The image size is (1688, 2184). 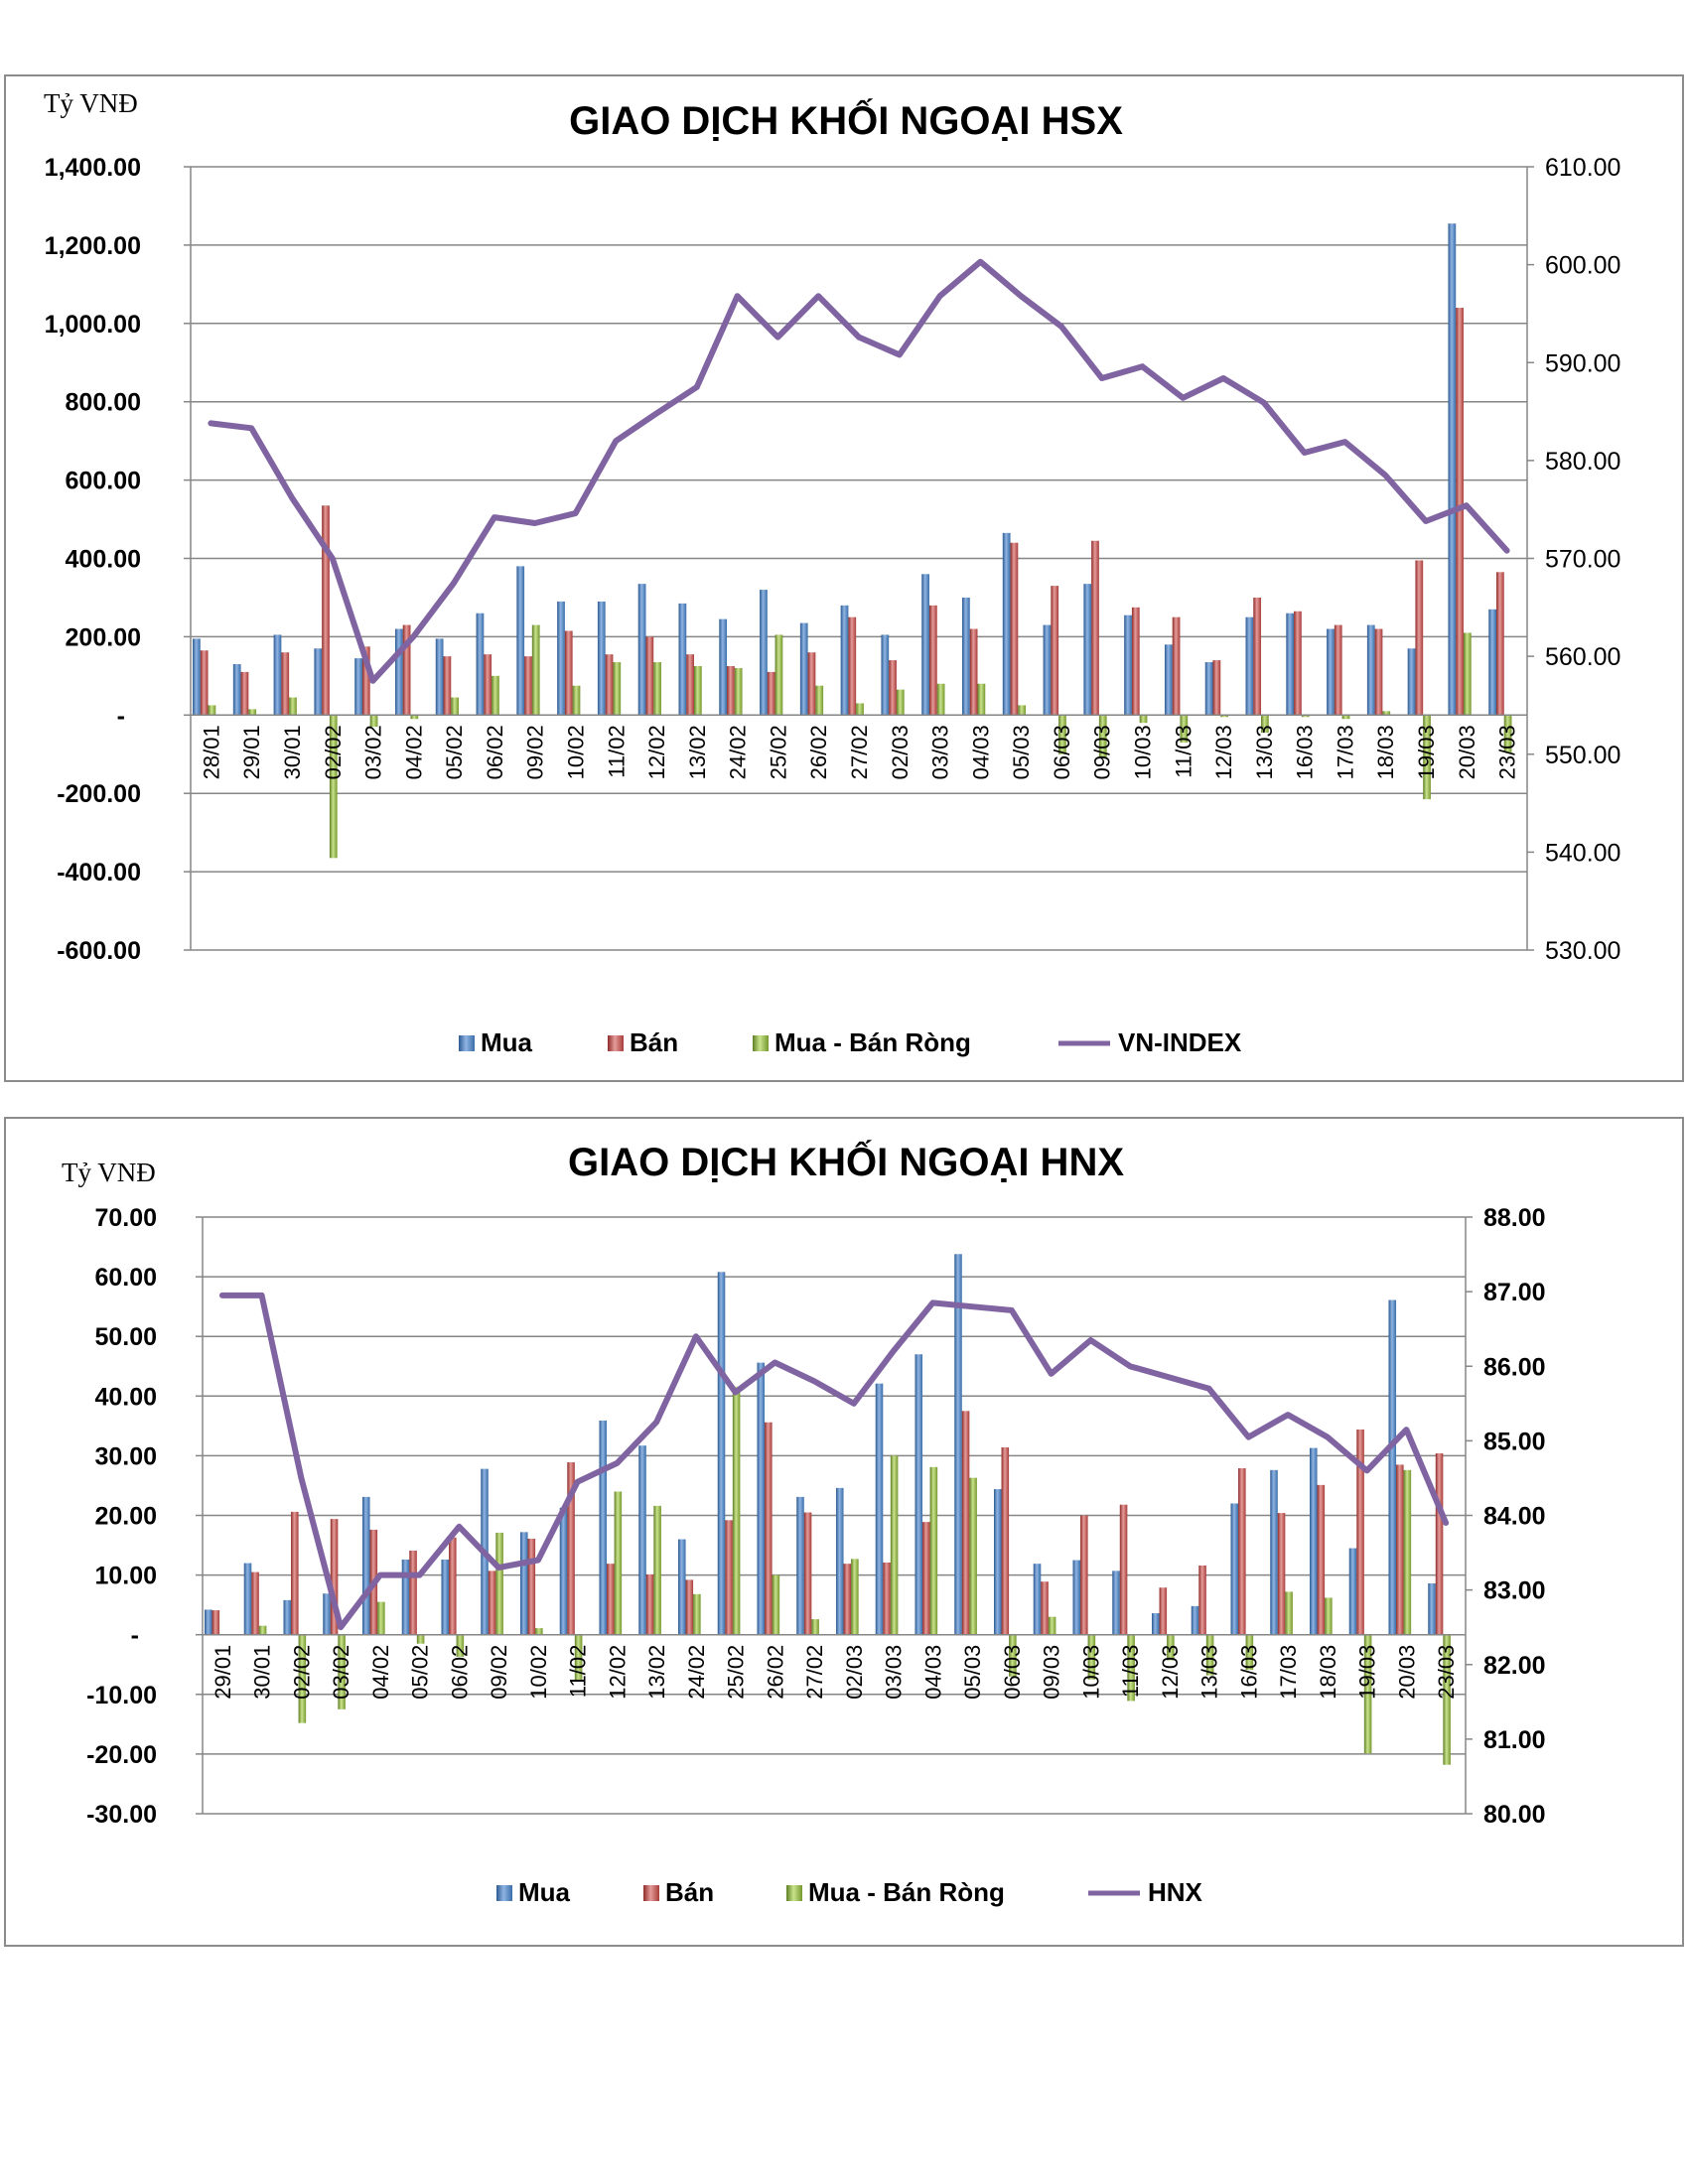 I want to click on y2-tick-label: 84.00, so click(x=1514, y=1517).